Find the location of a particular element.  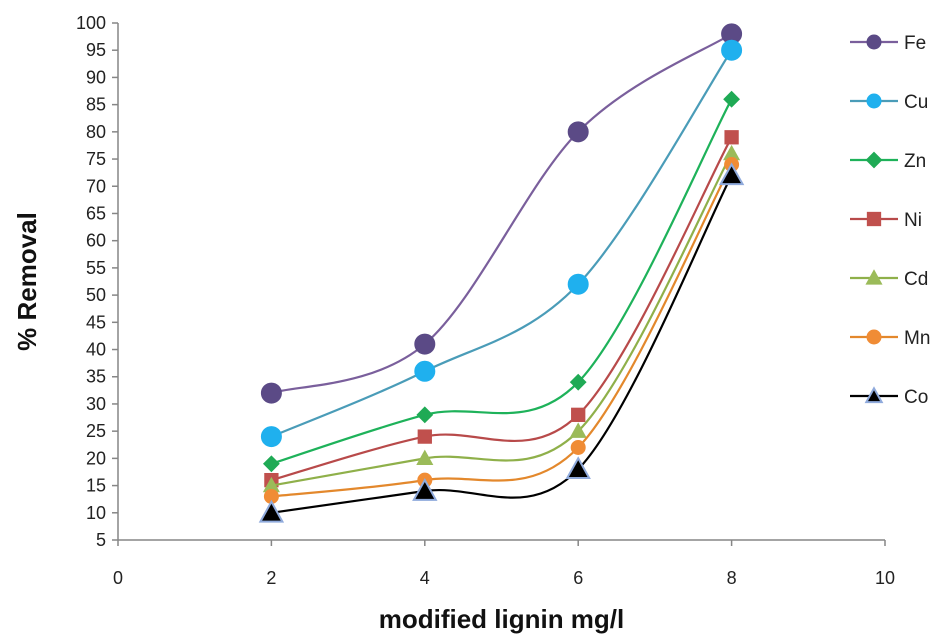

y-tick-label: 75 is located at coordinates (96, 159).